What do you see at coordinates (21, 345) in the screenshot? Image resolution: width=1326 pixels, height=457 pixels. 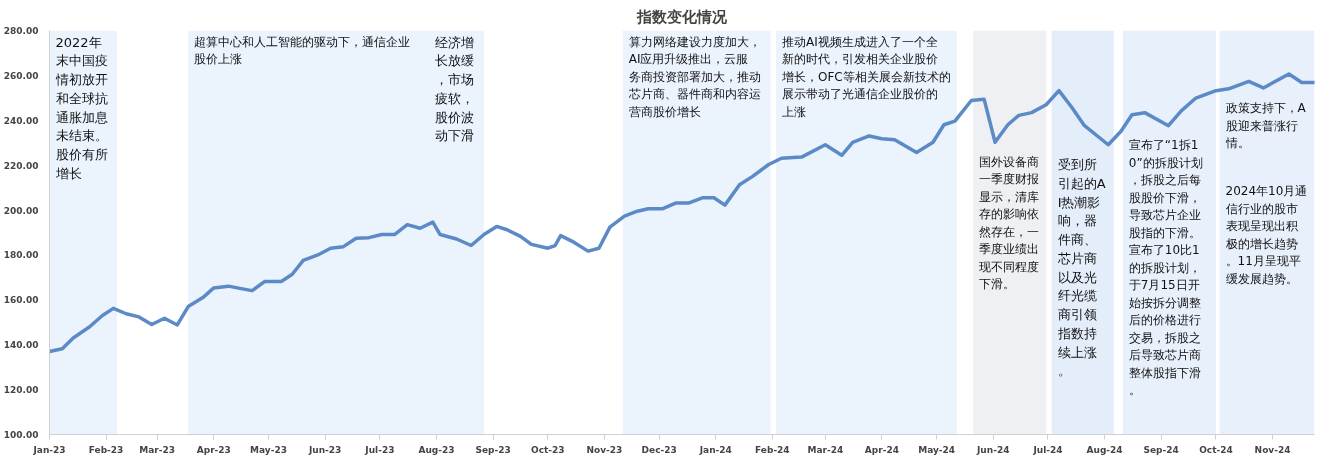 I see `y-tick-label: 140.00` at bounding box center [21, 345].